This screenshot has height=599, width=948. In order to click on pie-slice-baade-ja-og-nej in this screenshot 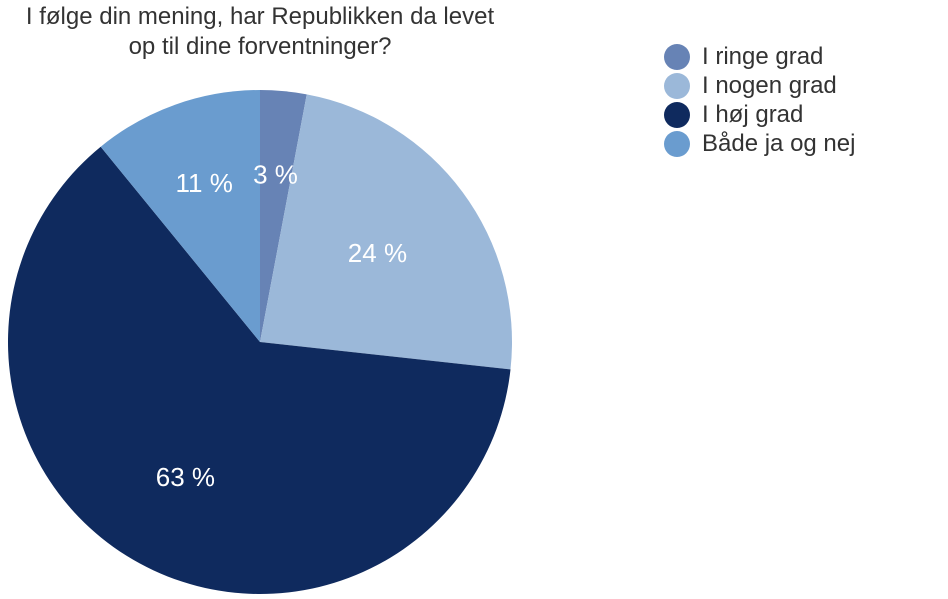, I will do `click(180, 216)`.